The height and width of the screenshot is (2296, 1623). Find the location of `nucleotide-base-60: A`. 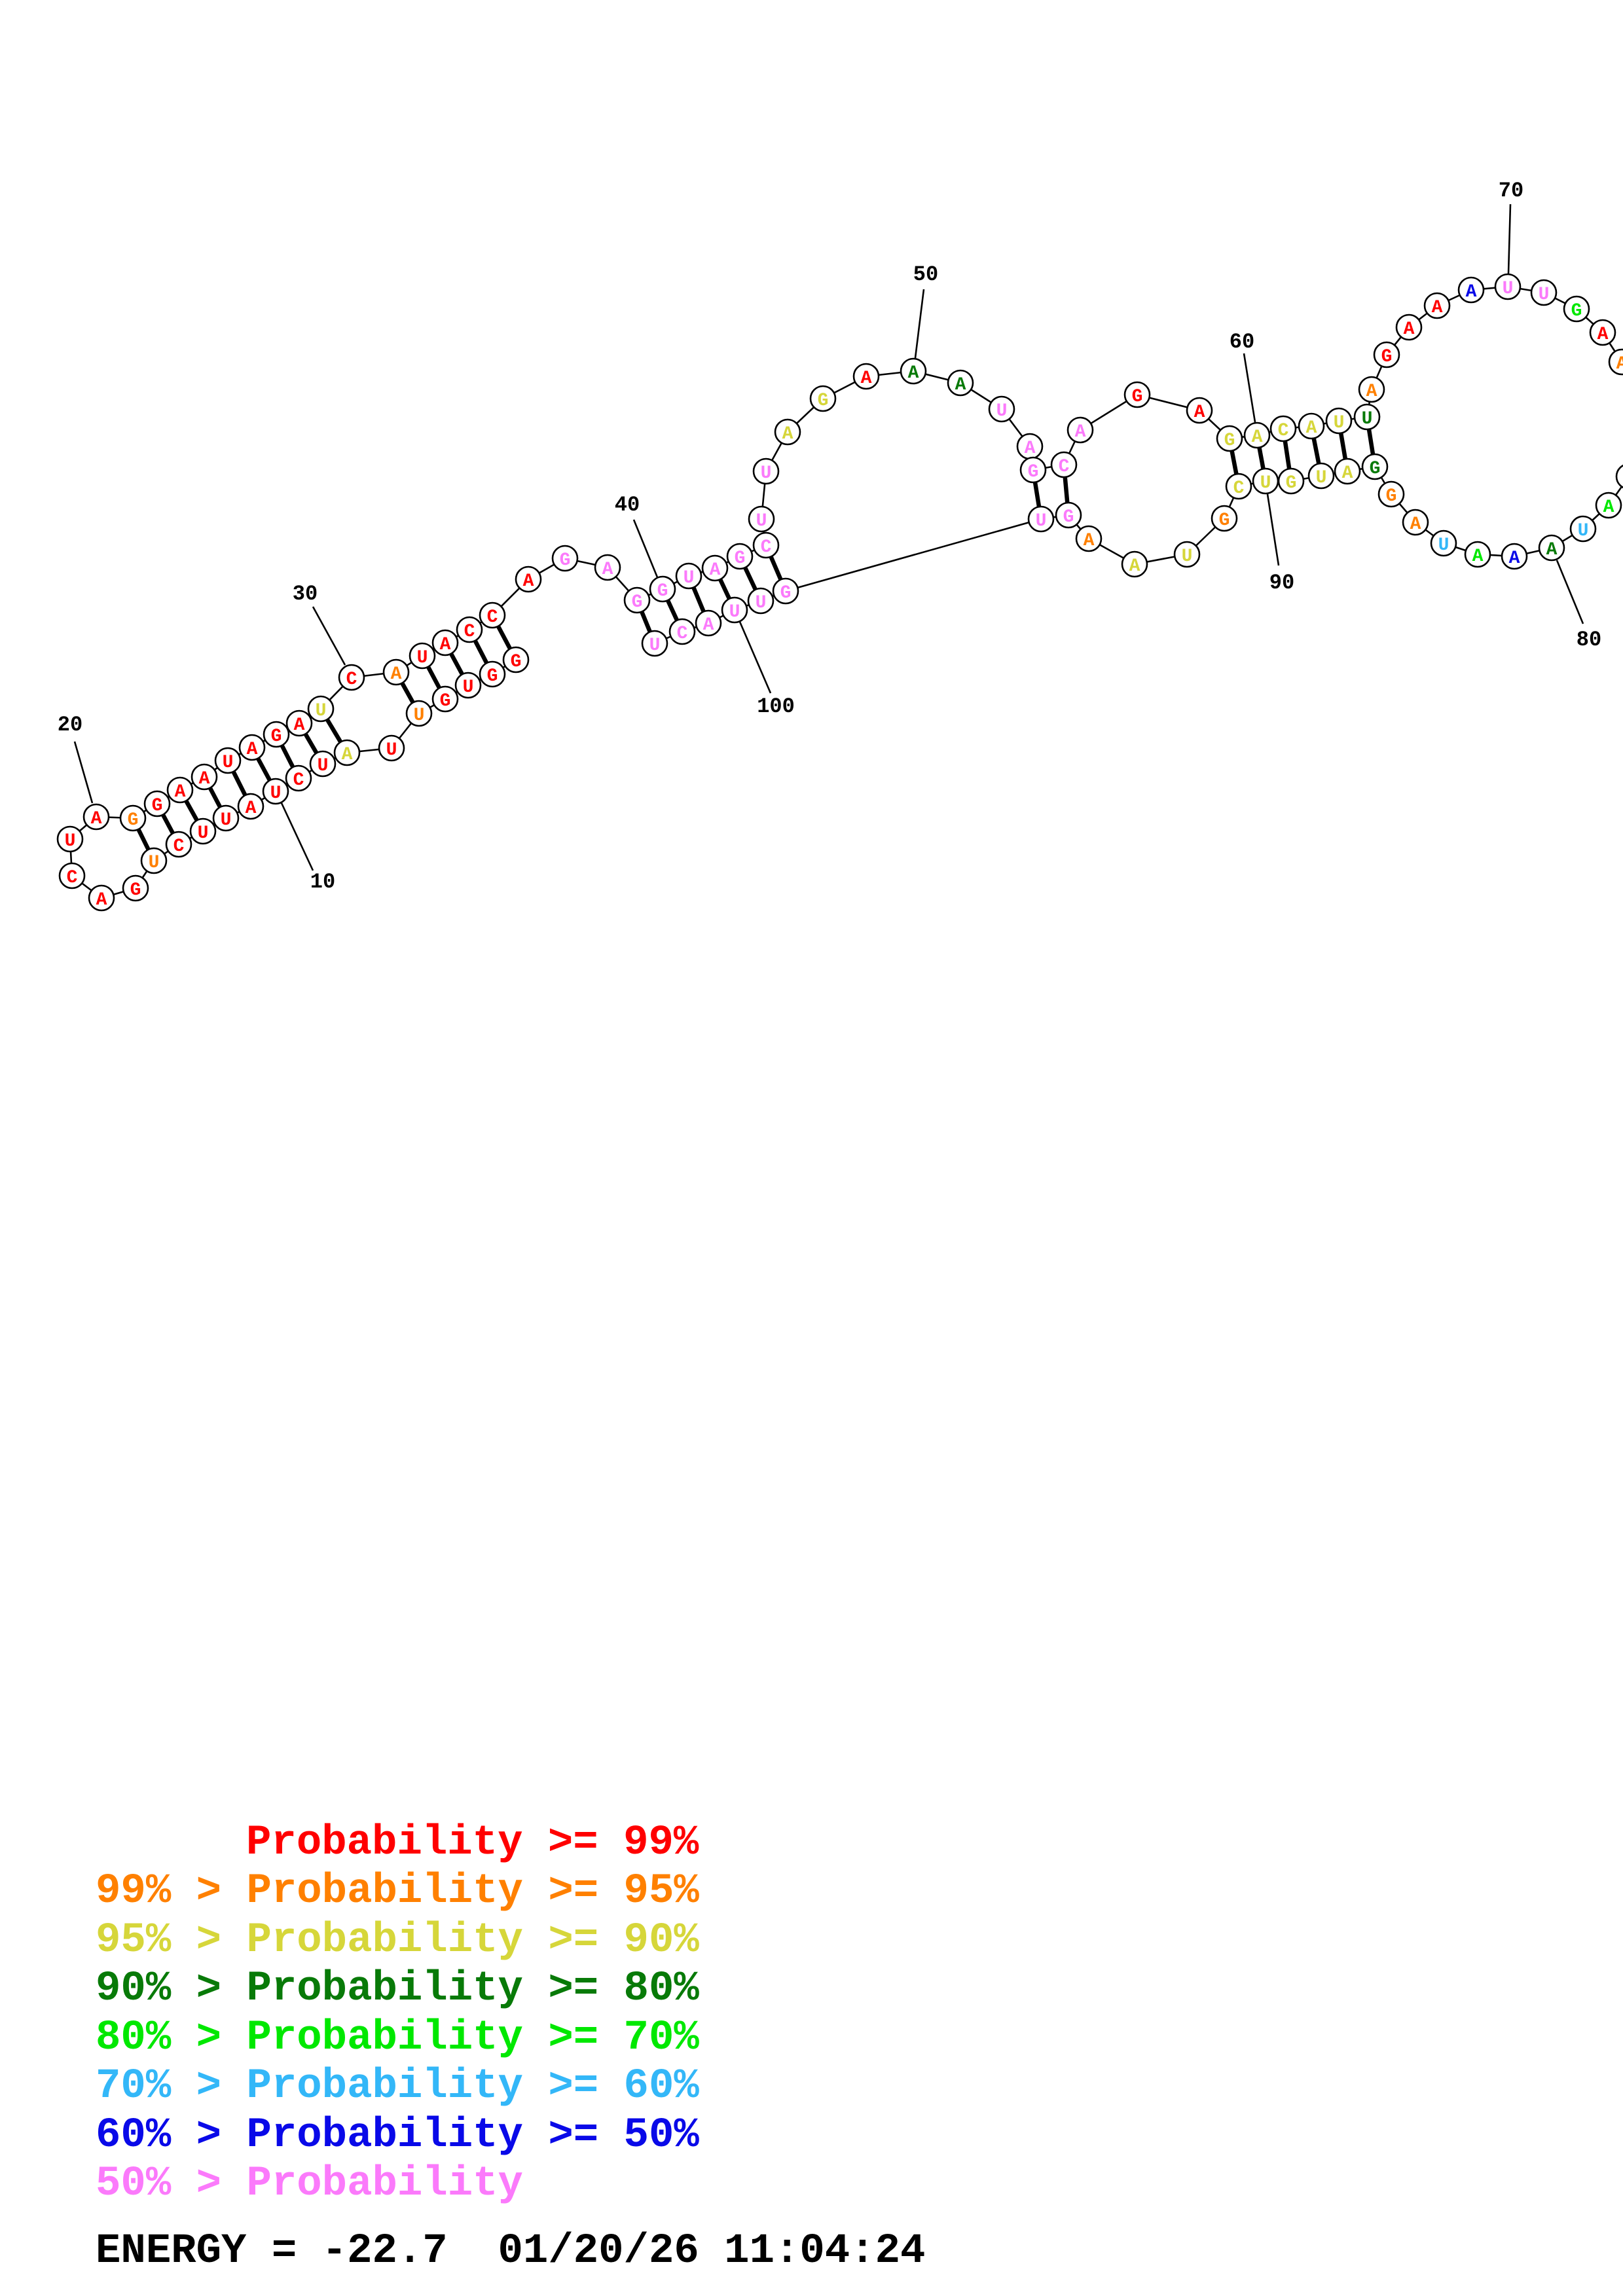

nucleotide-base-60: A is located at coordinates (1257, 438).